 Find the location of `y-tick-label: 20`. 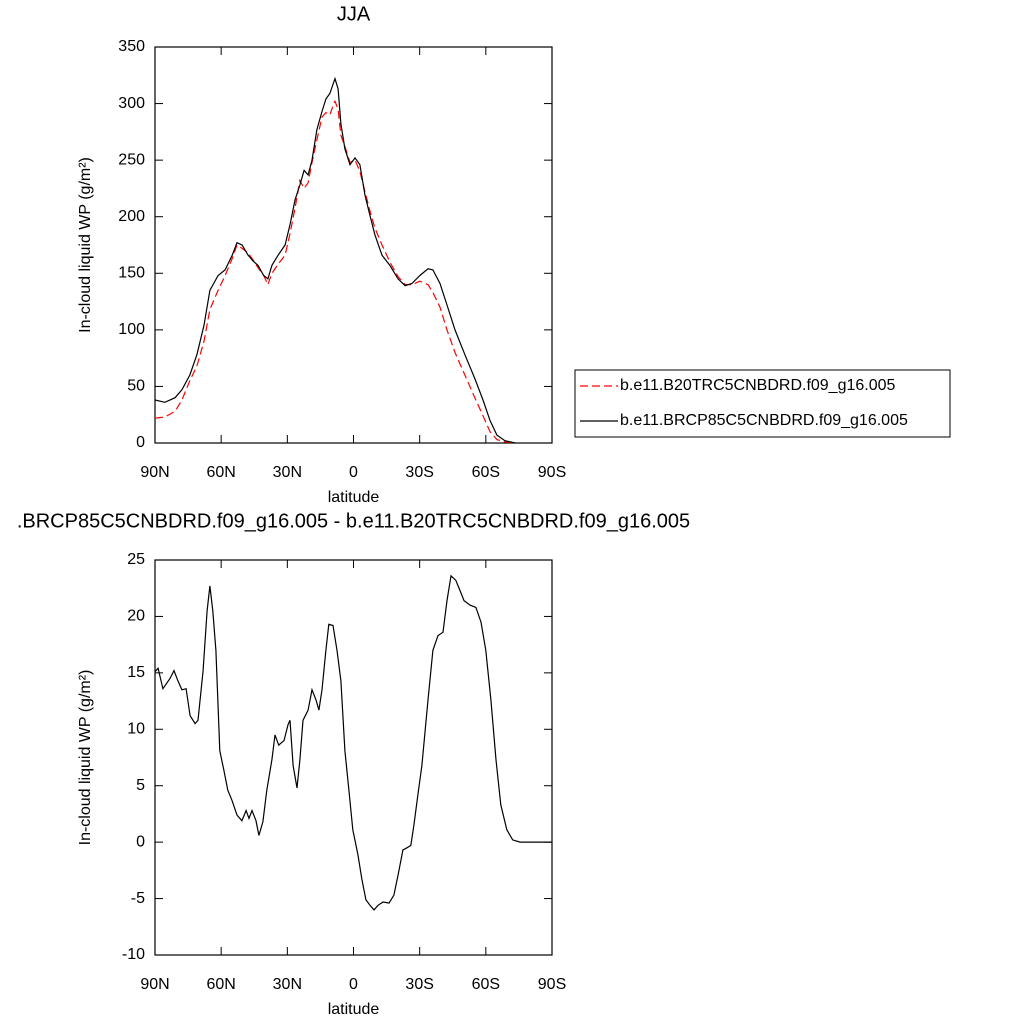

y-tick-label: 20 is located at coordinates (136, 616).